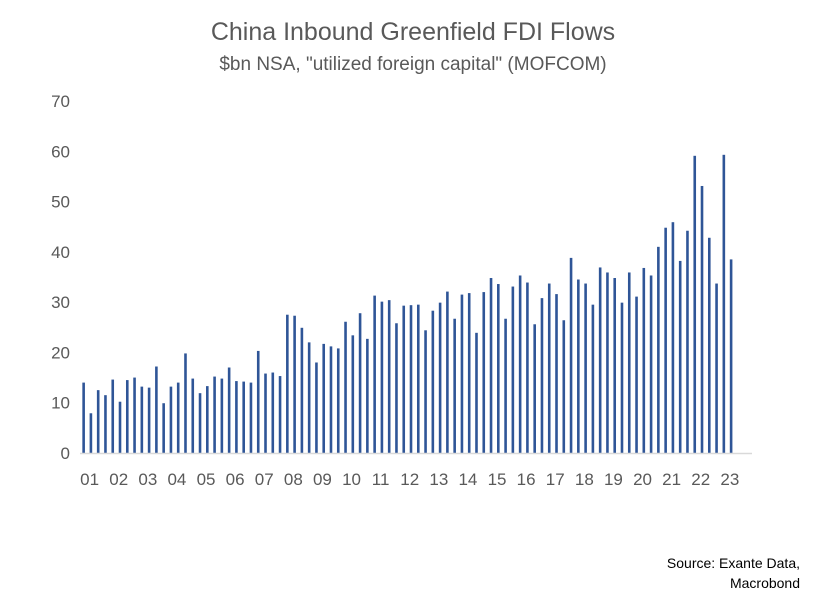 This screenshot has height=593, width=826. What do you see at coordinates (118, 479) in the screenshot?
I see `x-tick-label: 02` at bounding box center [118, 479].